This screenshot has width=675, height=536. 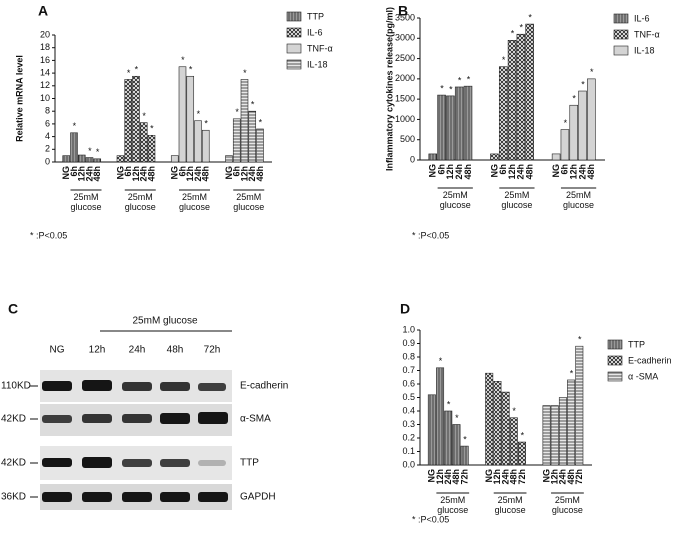 I want to click on panel-letter: D, so click(x=405, y=309).